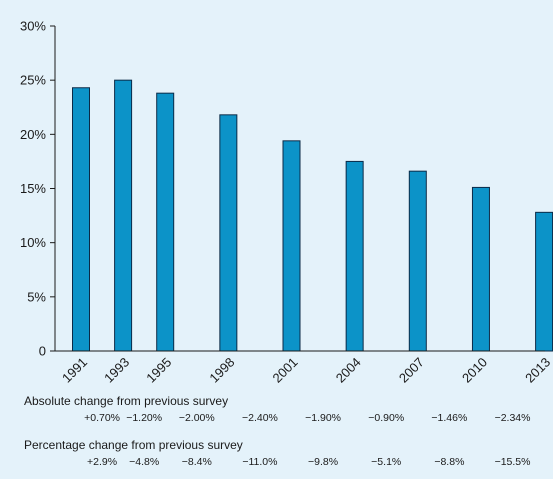 Image resolution: width=553 pixels, height=479 pixels. What do you see at coordinates (74, 370) in the screenshot?
I see `x-tick-label: 1991` at bounding box center [74, 370].